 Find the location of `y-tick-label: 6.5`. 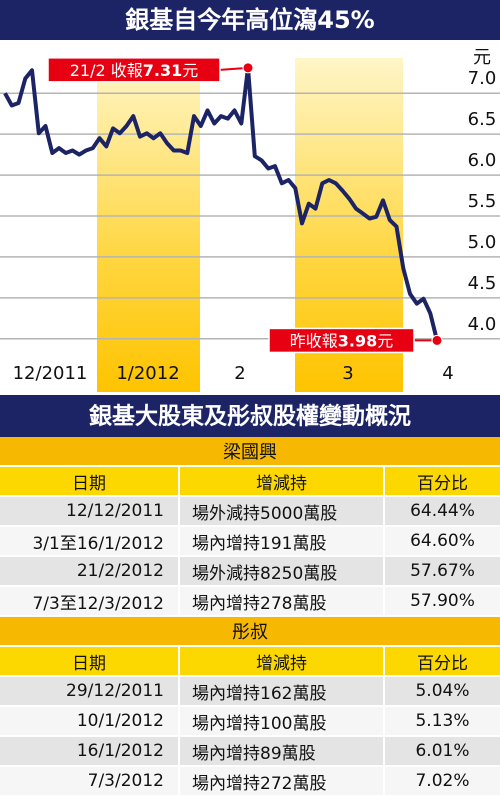

y-tick-label: 6.5 is located at coordinates (482, 119).